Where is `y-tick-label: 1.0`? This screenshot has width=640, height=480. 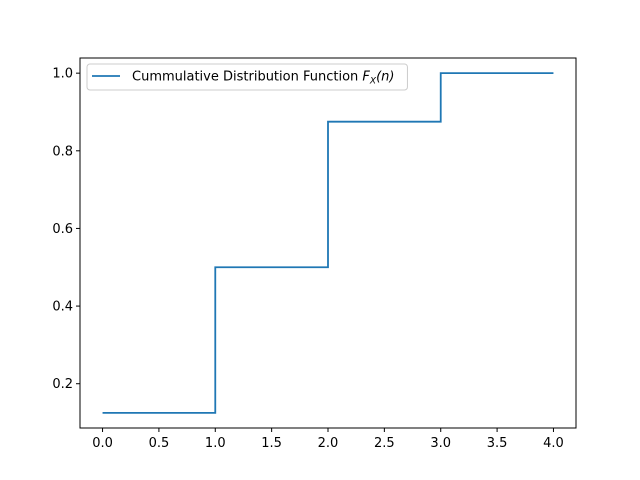
y-tick-label: 1.0 is located at coordinates (62, 74).